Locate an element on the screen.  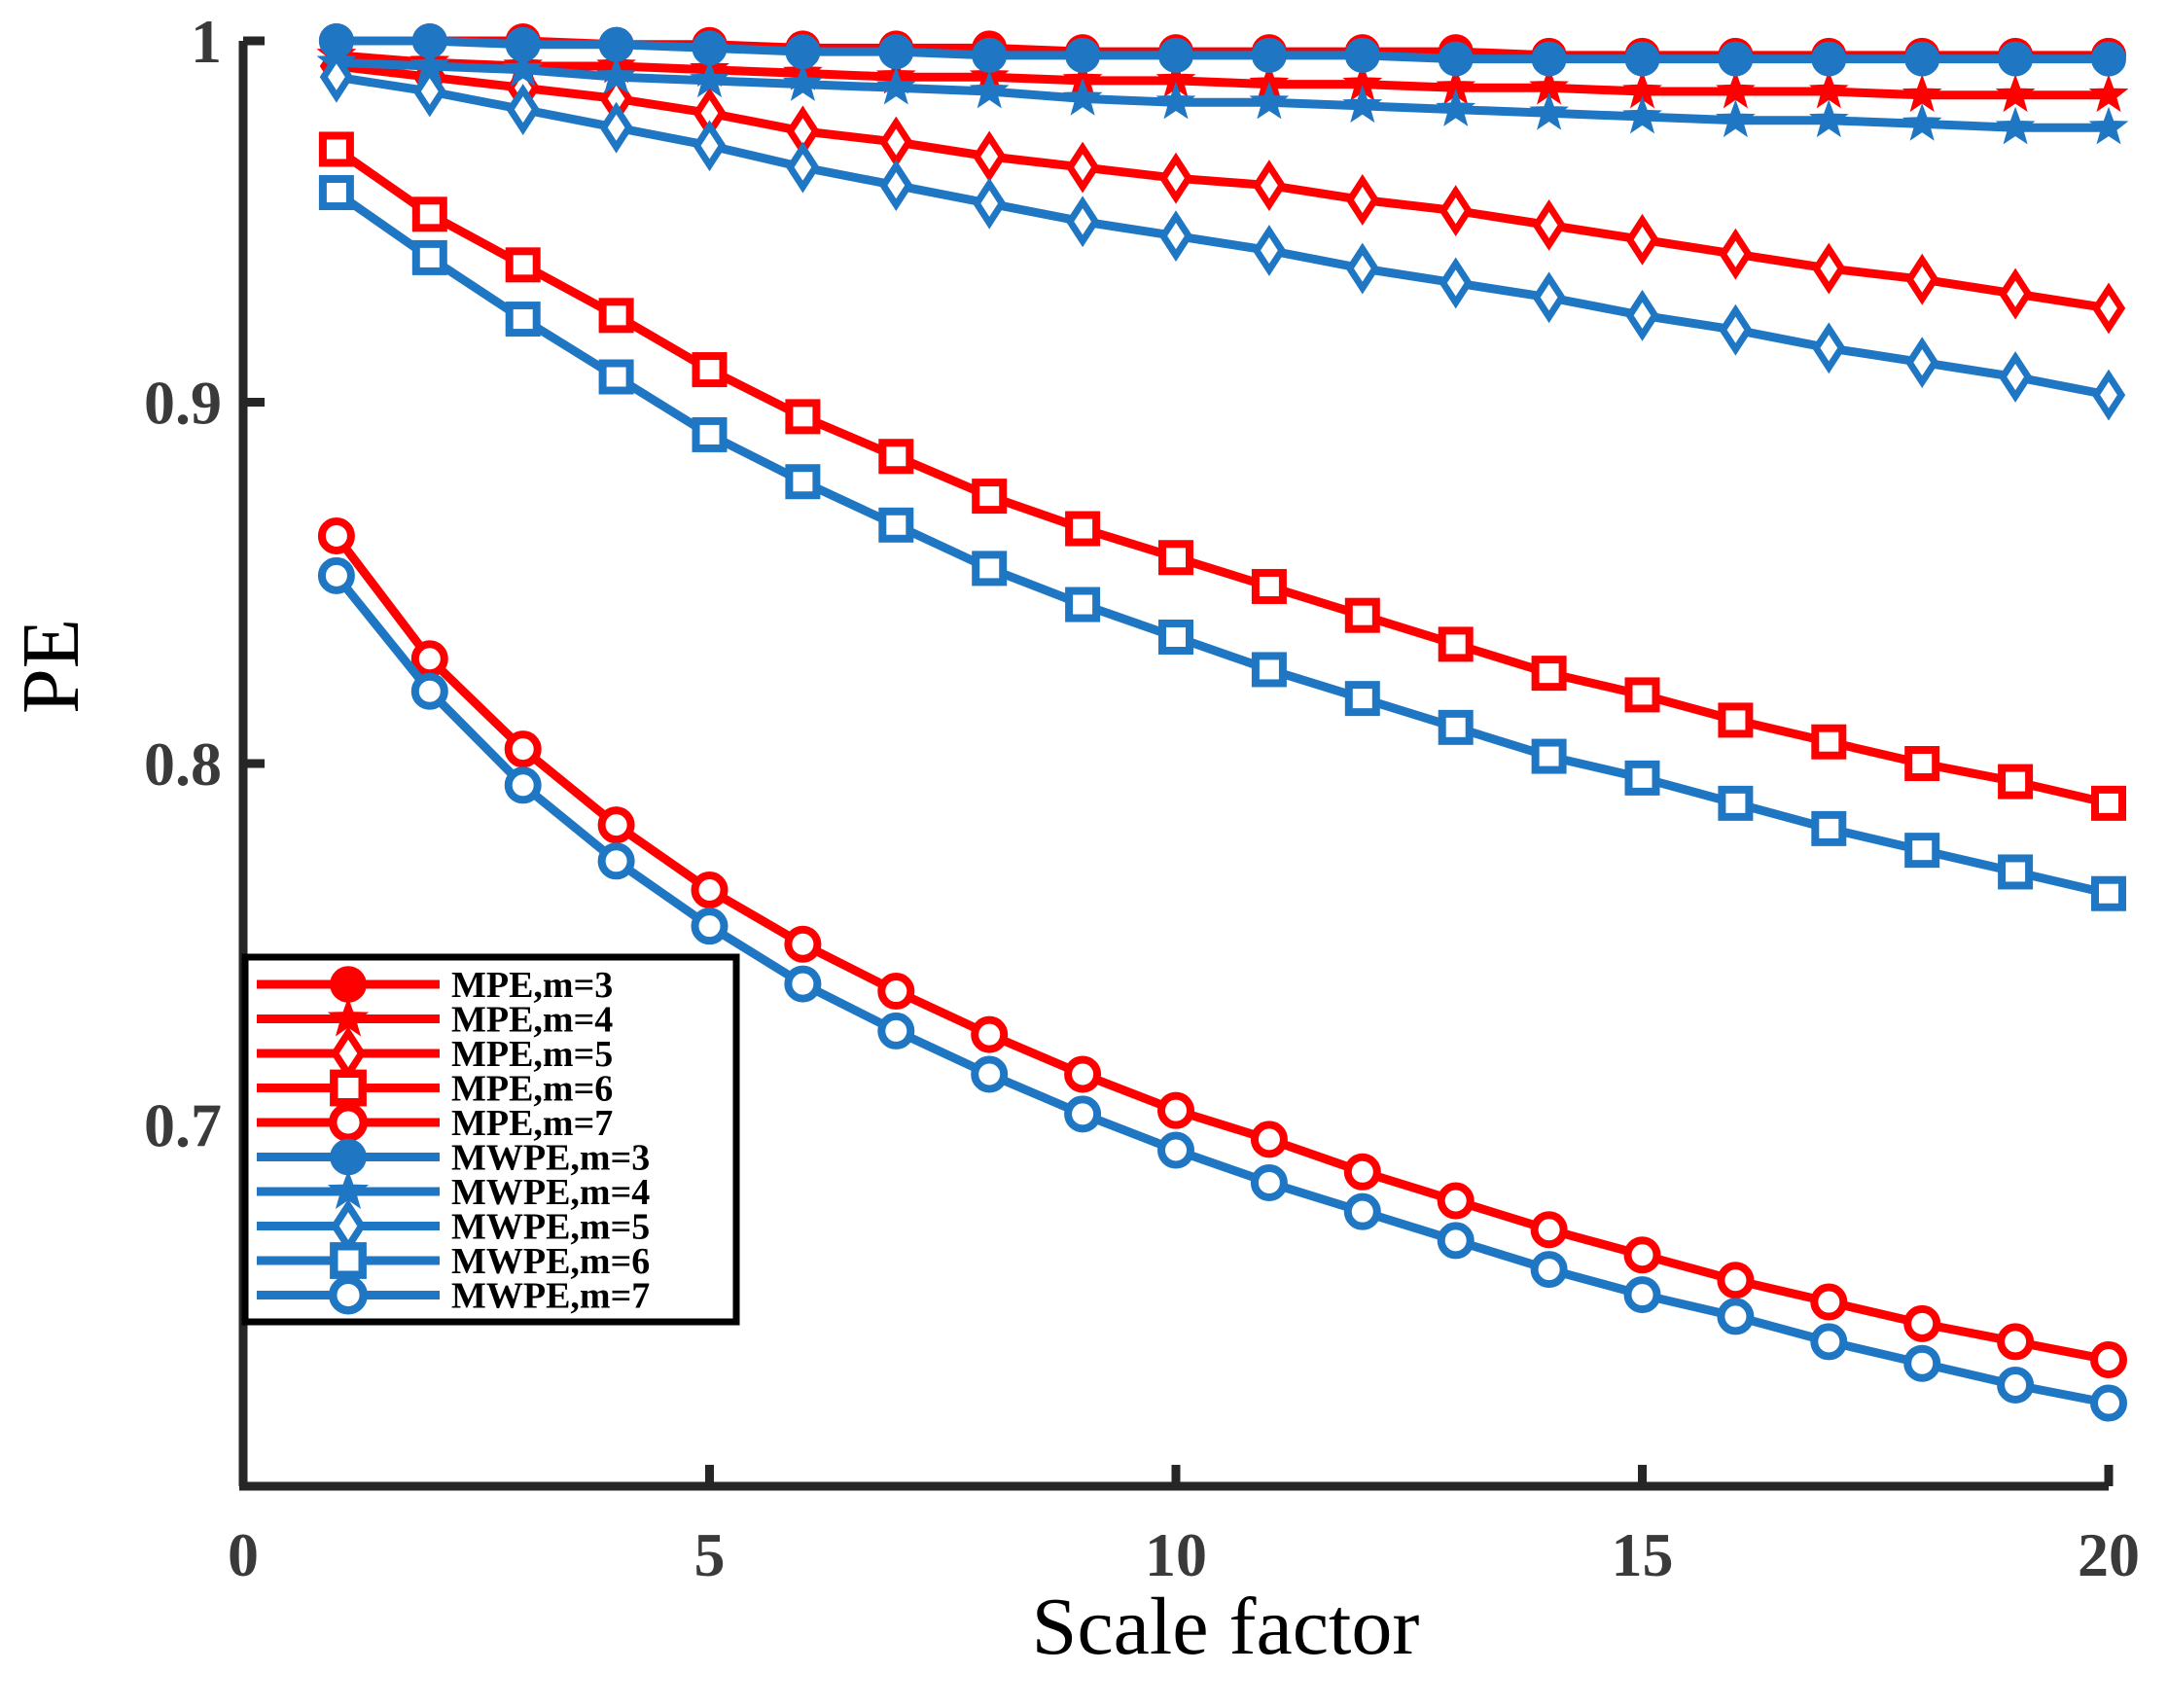
legend-label: MPE,m=4 is located at coordinates (532, 1021).